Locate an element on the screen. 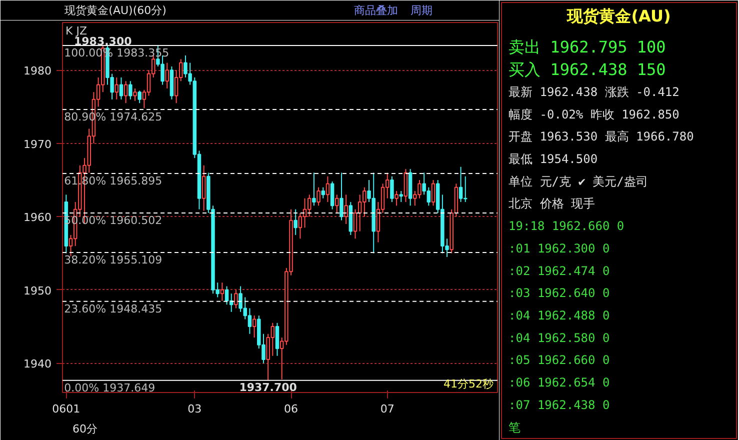 Image resolution: width=739 pixels, height=440 pixels. text: 周期 is located at coordinates (421, 10).